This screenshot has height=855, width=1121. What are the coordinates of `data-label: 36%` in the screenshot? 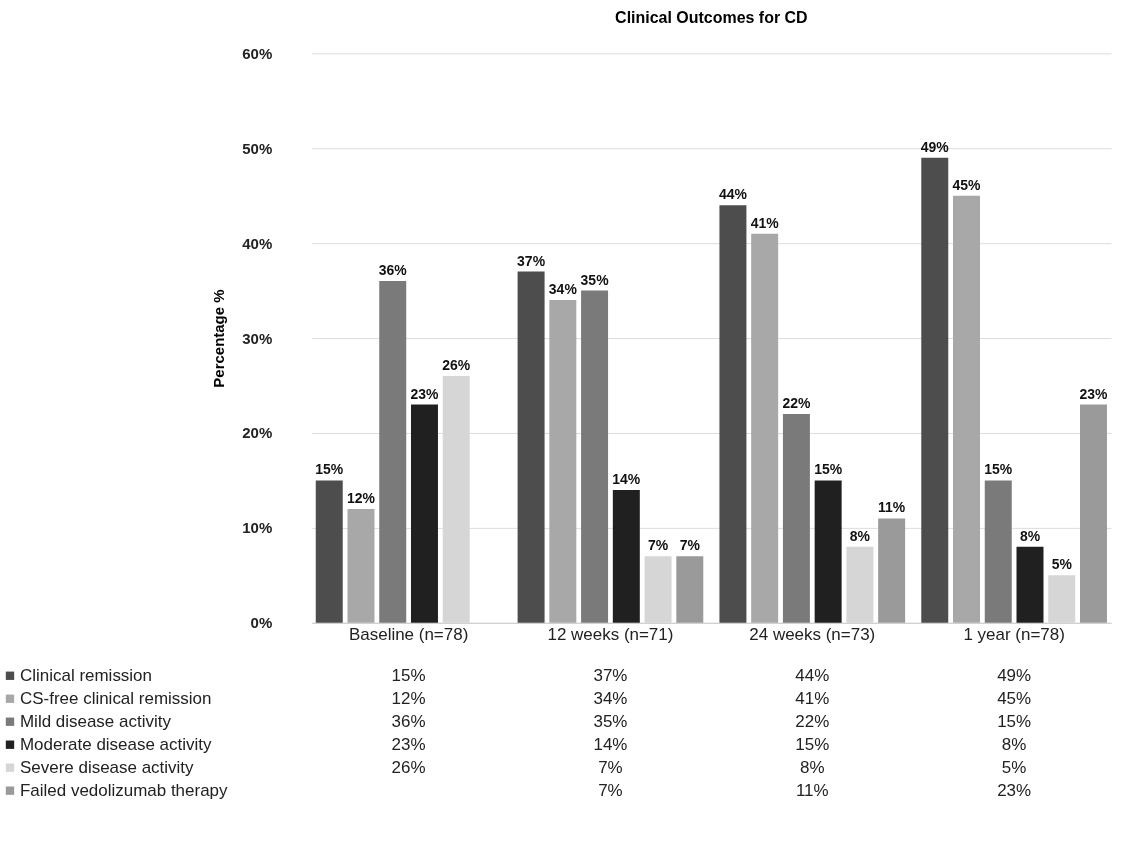 It's located at (408, 721).